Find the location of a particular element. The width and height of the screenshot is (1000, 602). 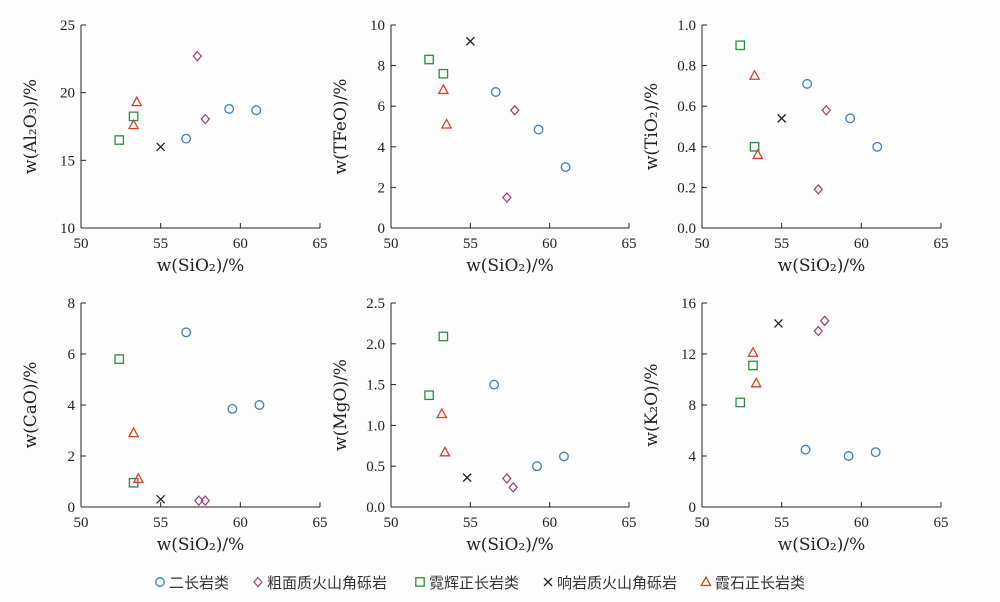

square-legend-icon is located at coordinates (420, 582).